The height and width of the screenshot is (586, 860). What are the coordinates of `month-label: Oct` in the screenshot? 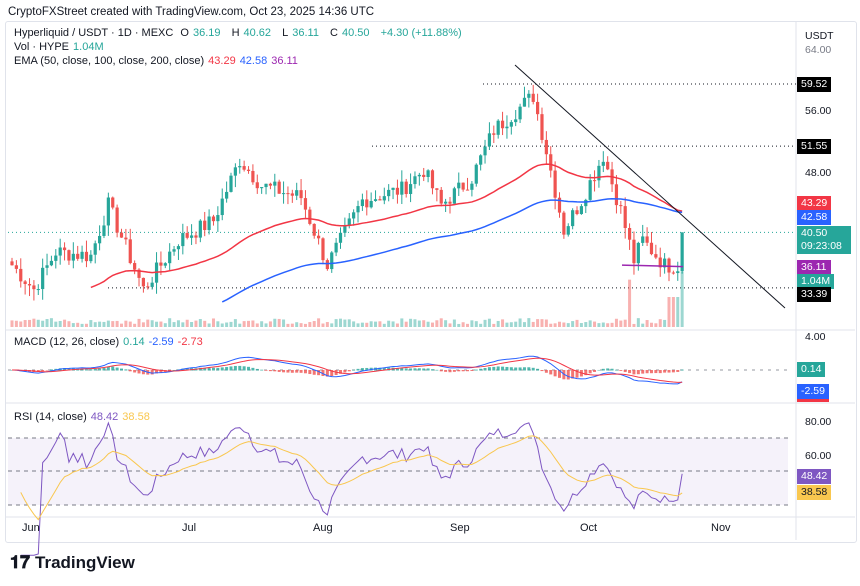 It's located at (589, 528).